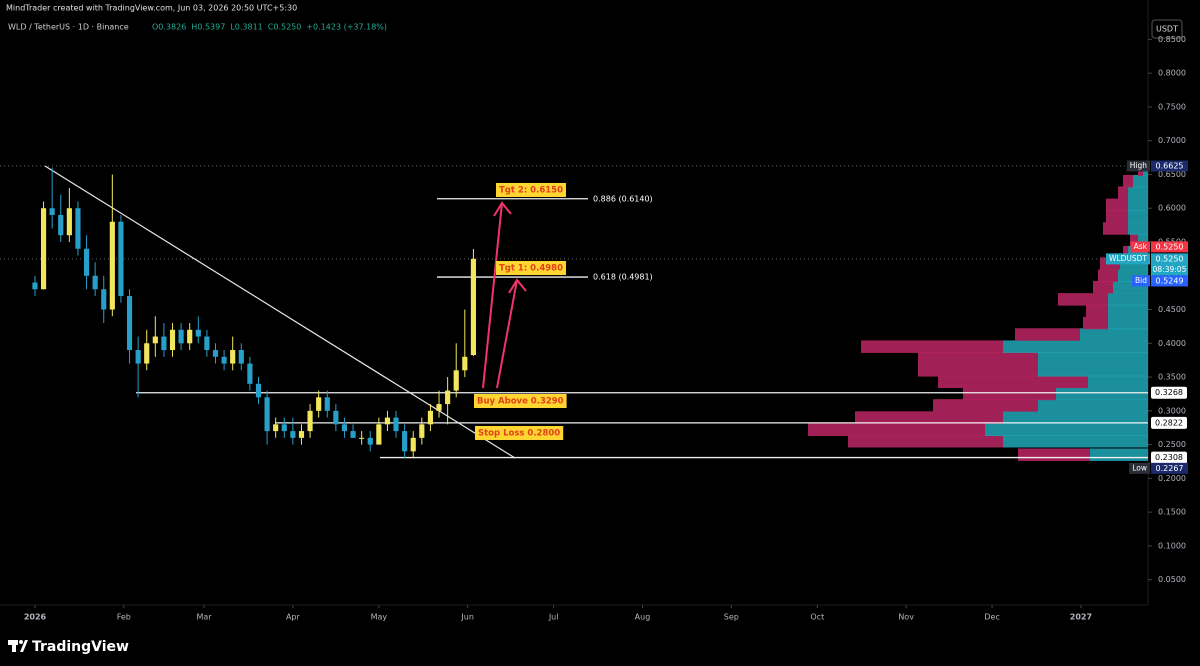  I want to click on y-tick-label: 0.0500, so click(1172, 579).